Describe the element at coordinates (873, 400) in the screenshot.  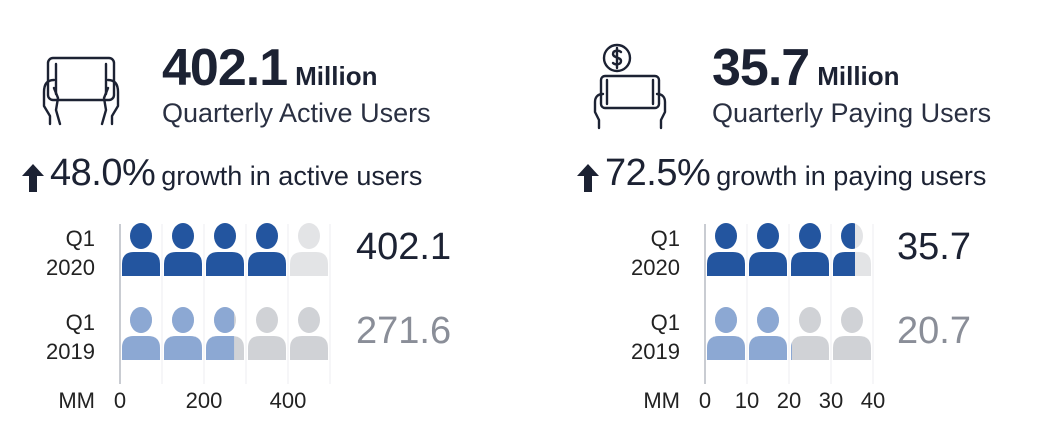
I see `x-tick-label: 40` at that location.